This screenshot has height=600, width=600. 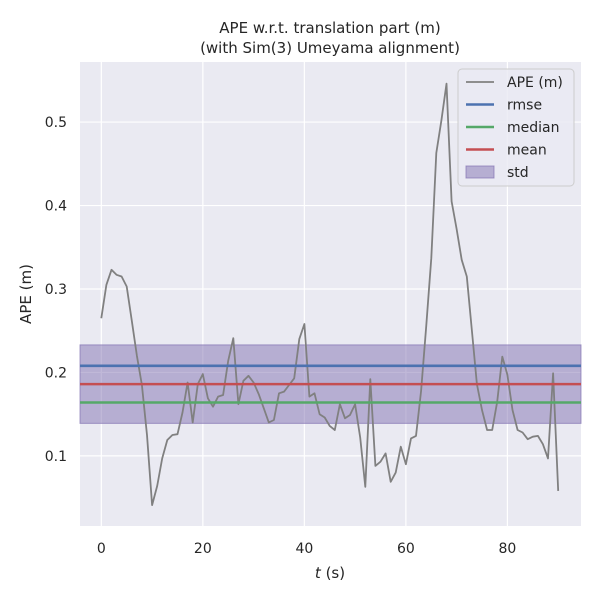 I want to click on legend-swatch, so click(x=480, y=172).